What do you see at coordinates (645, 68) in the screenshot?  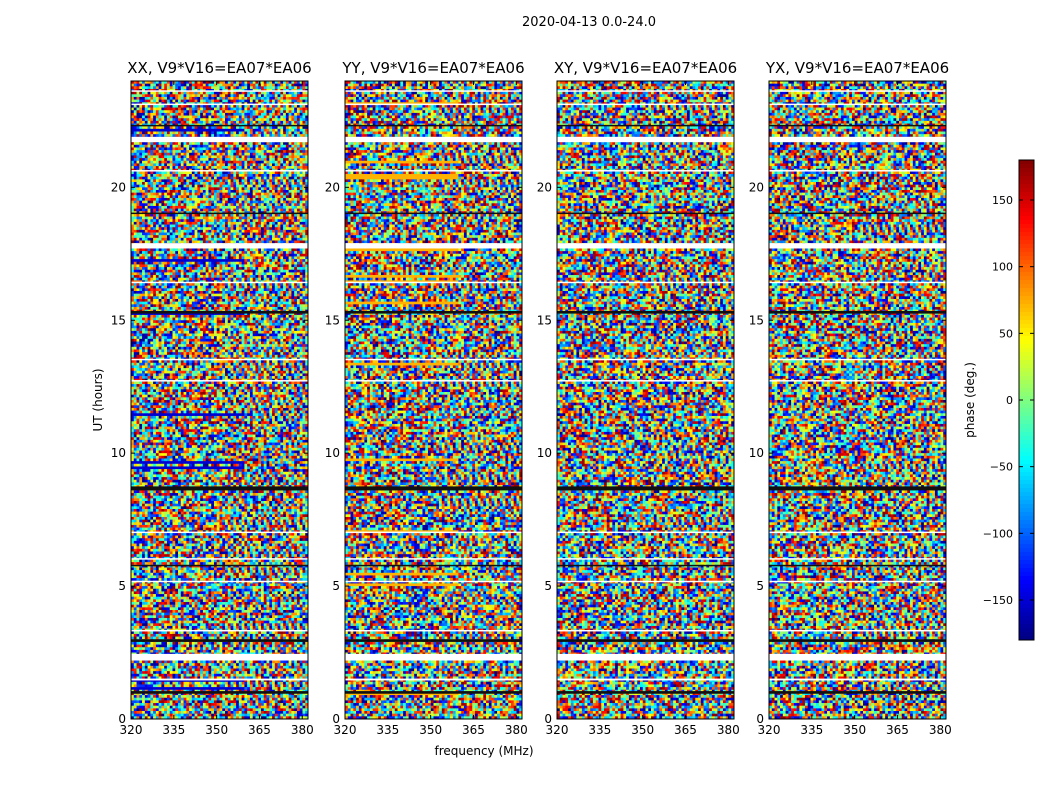 I see `panel-title: XY, V9*V16=EA07*EA06` at bounding box center [645, 68].